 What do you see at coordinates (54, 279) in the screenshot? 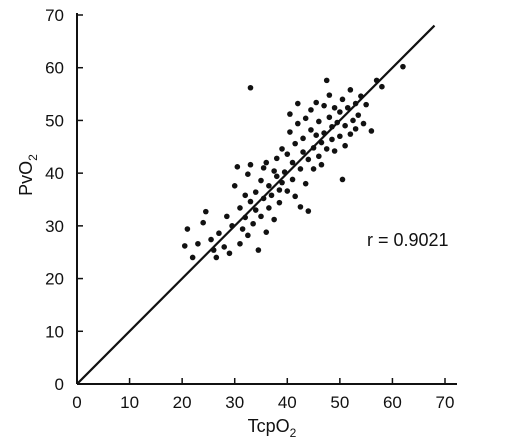
I see `y-tick-label: 20` at bounding box center [54, 279].